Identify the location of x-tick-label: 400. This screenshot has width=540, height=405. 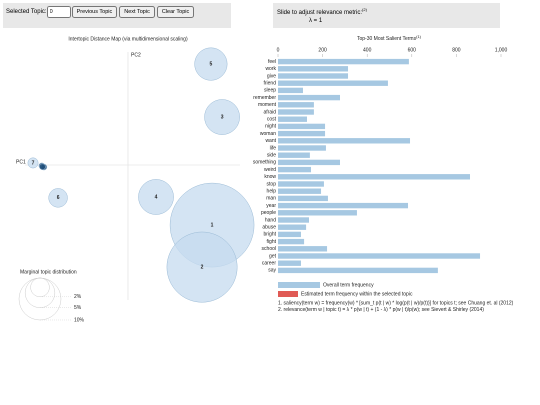
(367, 50).